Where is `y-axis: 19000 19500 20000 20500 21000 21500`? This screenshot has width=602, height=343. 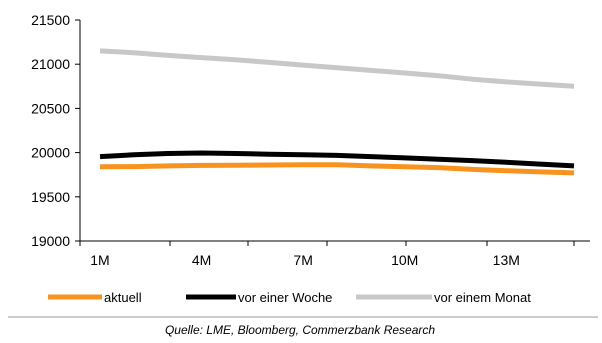
y-axis: 19000 19500 20000 20500 21000 21500 is located at coordinates (56, 130).